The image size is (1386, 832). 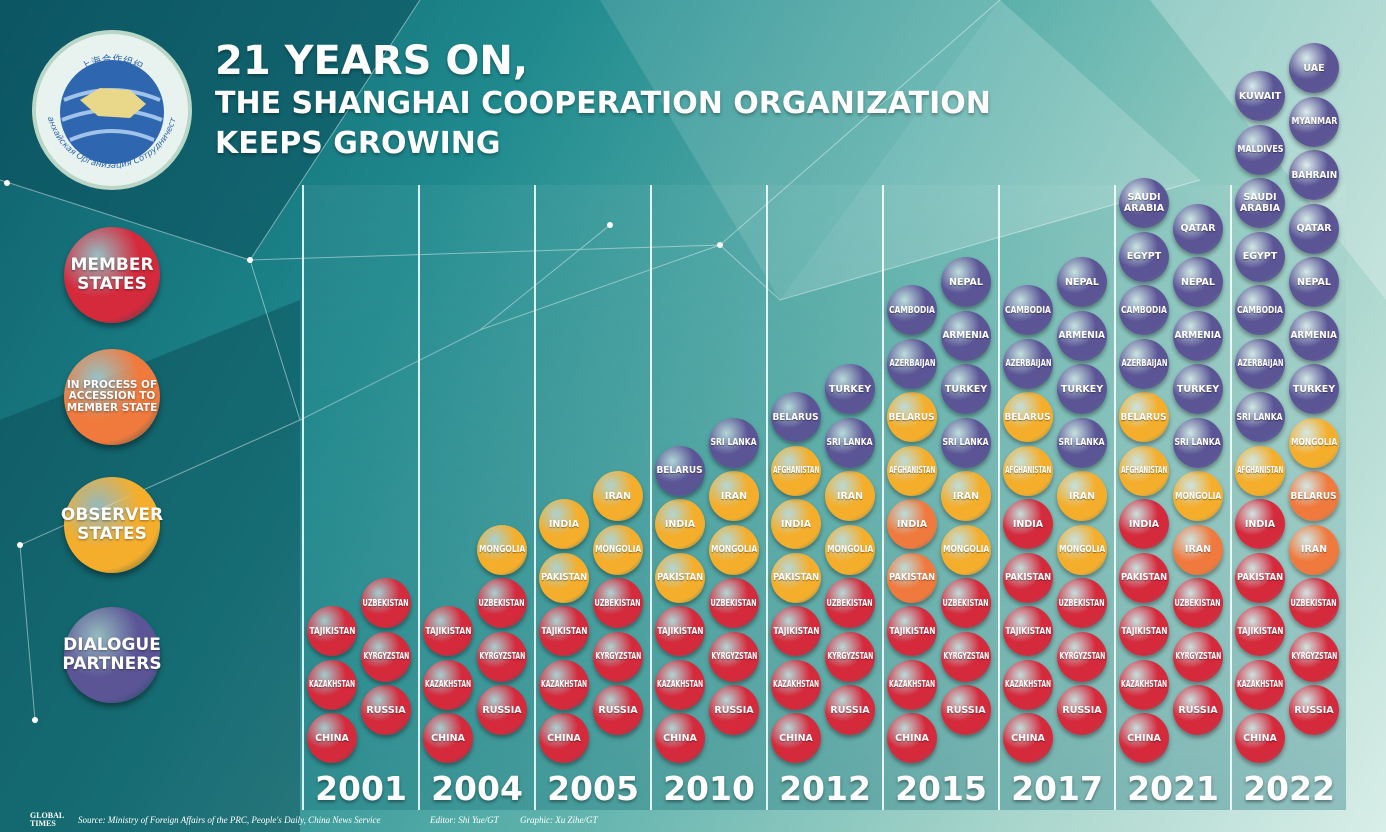 I want to click on country-ball: MALDIVES, so click(x=1260, y=149).